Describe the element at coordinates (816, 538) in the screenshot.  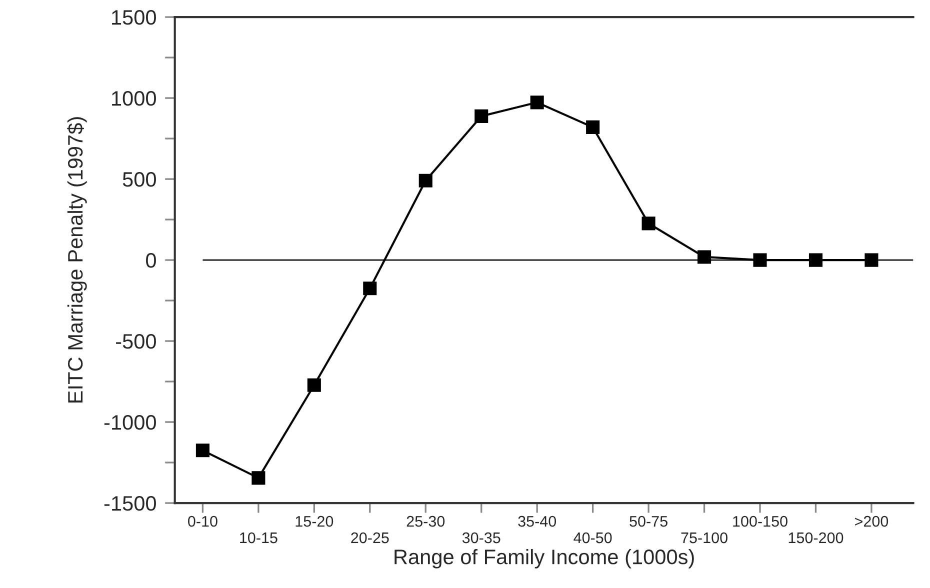
I see `x-tick-label: 150-200` at that location.